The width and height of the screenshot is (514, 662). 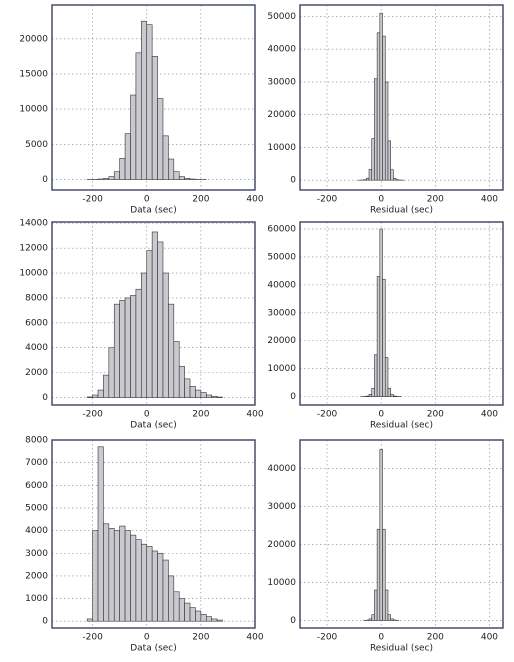 I want to click on y-tick-label: 20000, so click(x=281, y=115).